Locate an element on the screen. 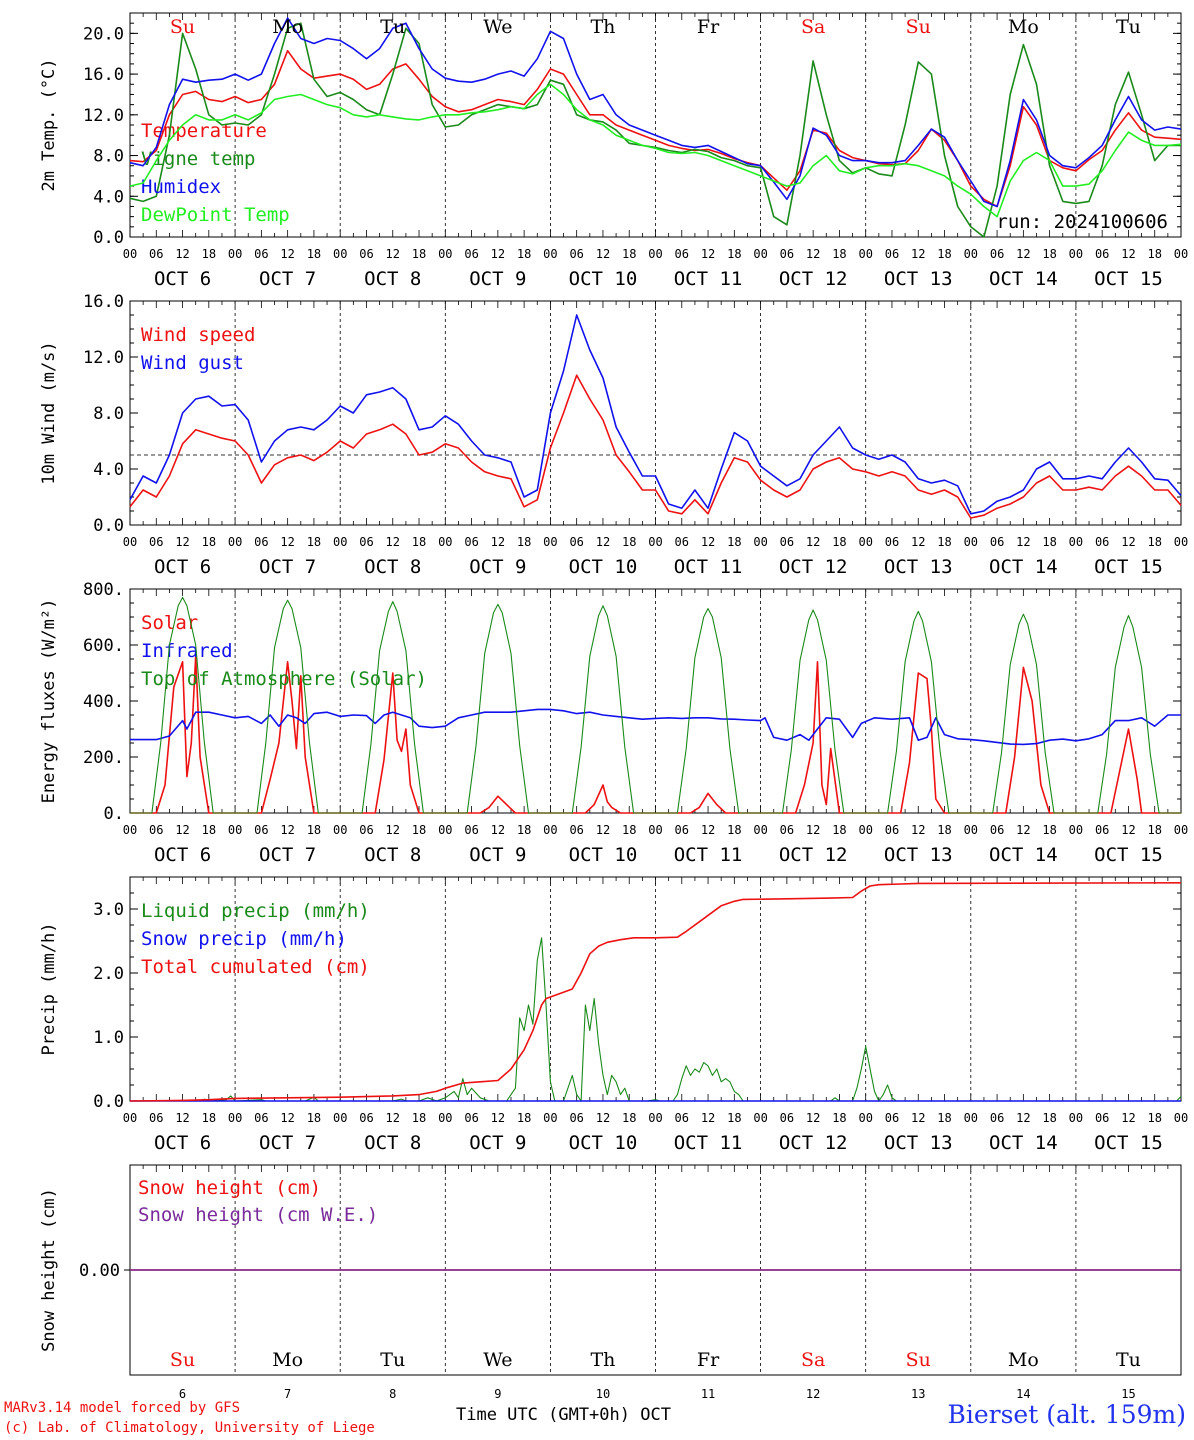  weekday-label: Th is located at coordinates (602, 27).